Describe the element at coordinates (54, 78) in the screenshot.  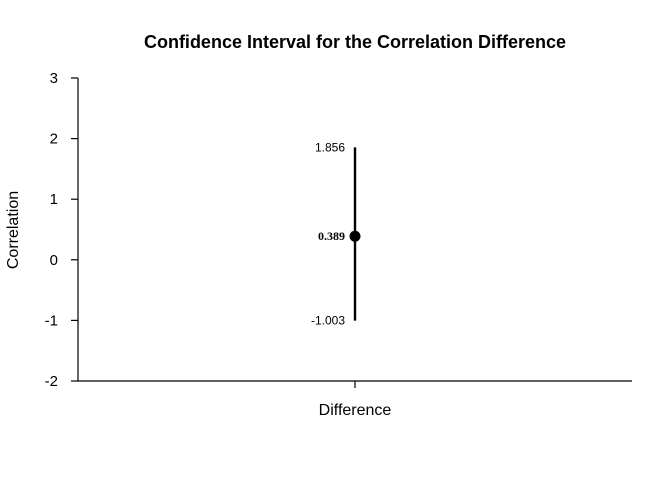
I see `y-tick-label: 3` at that location.